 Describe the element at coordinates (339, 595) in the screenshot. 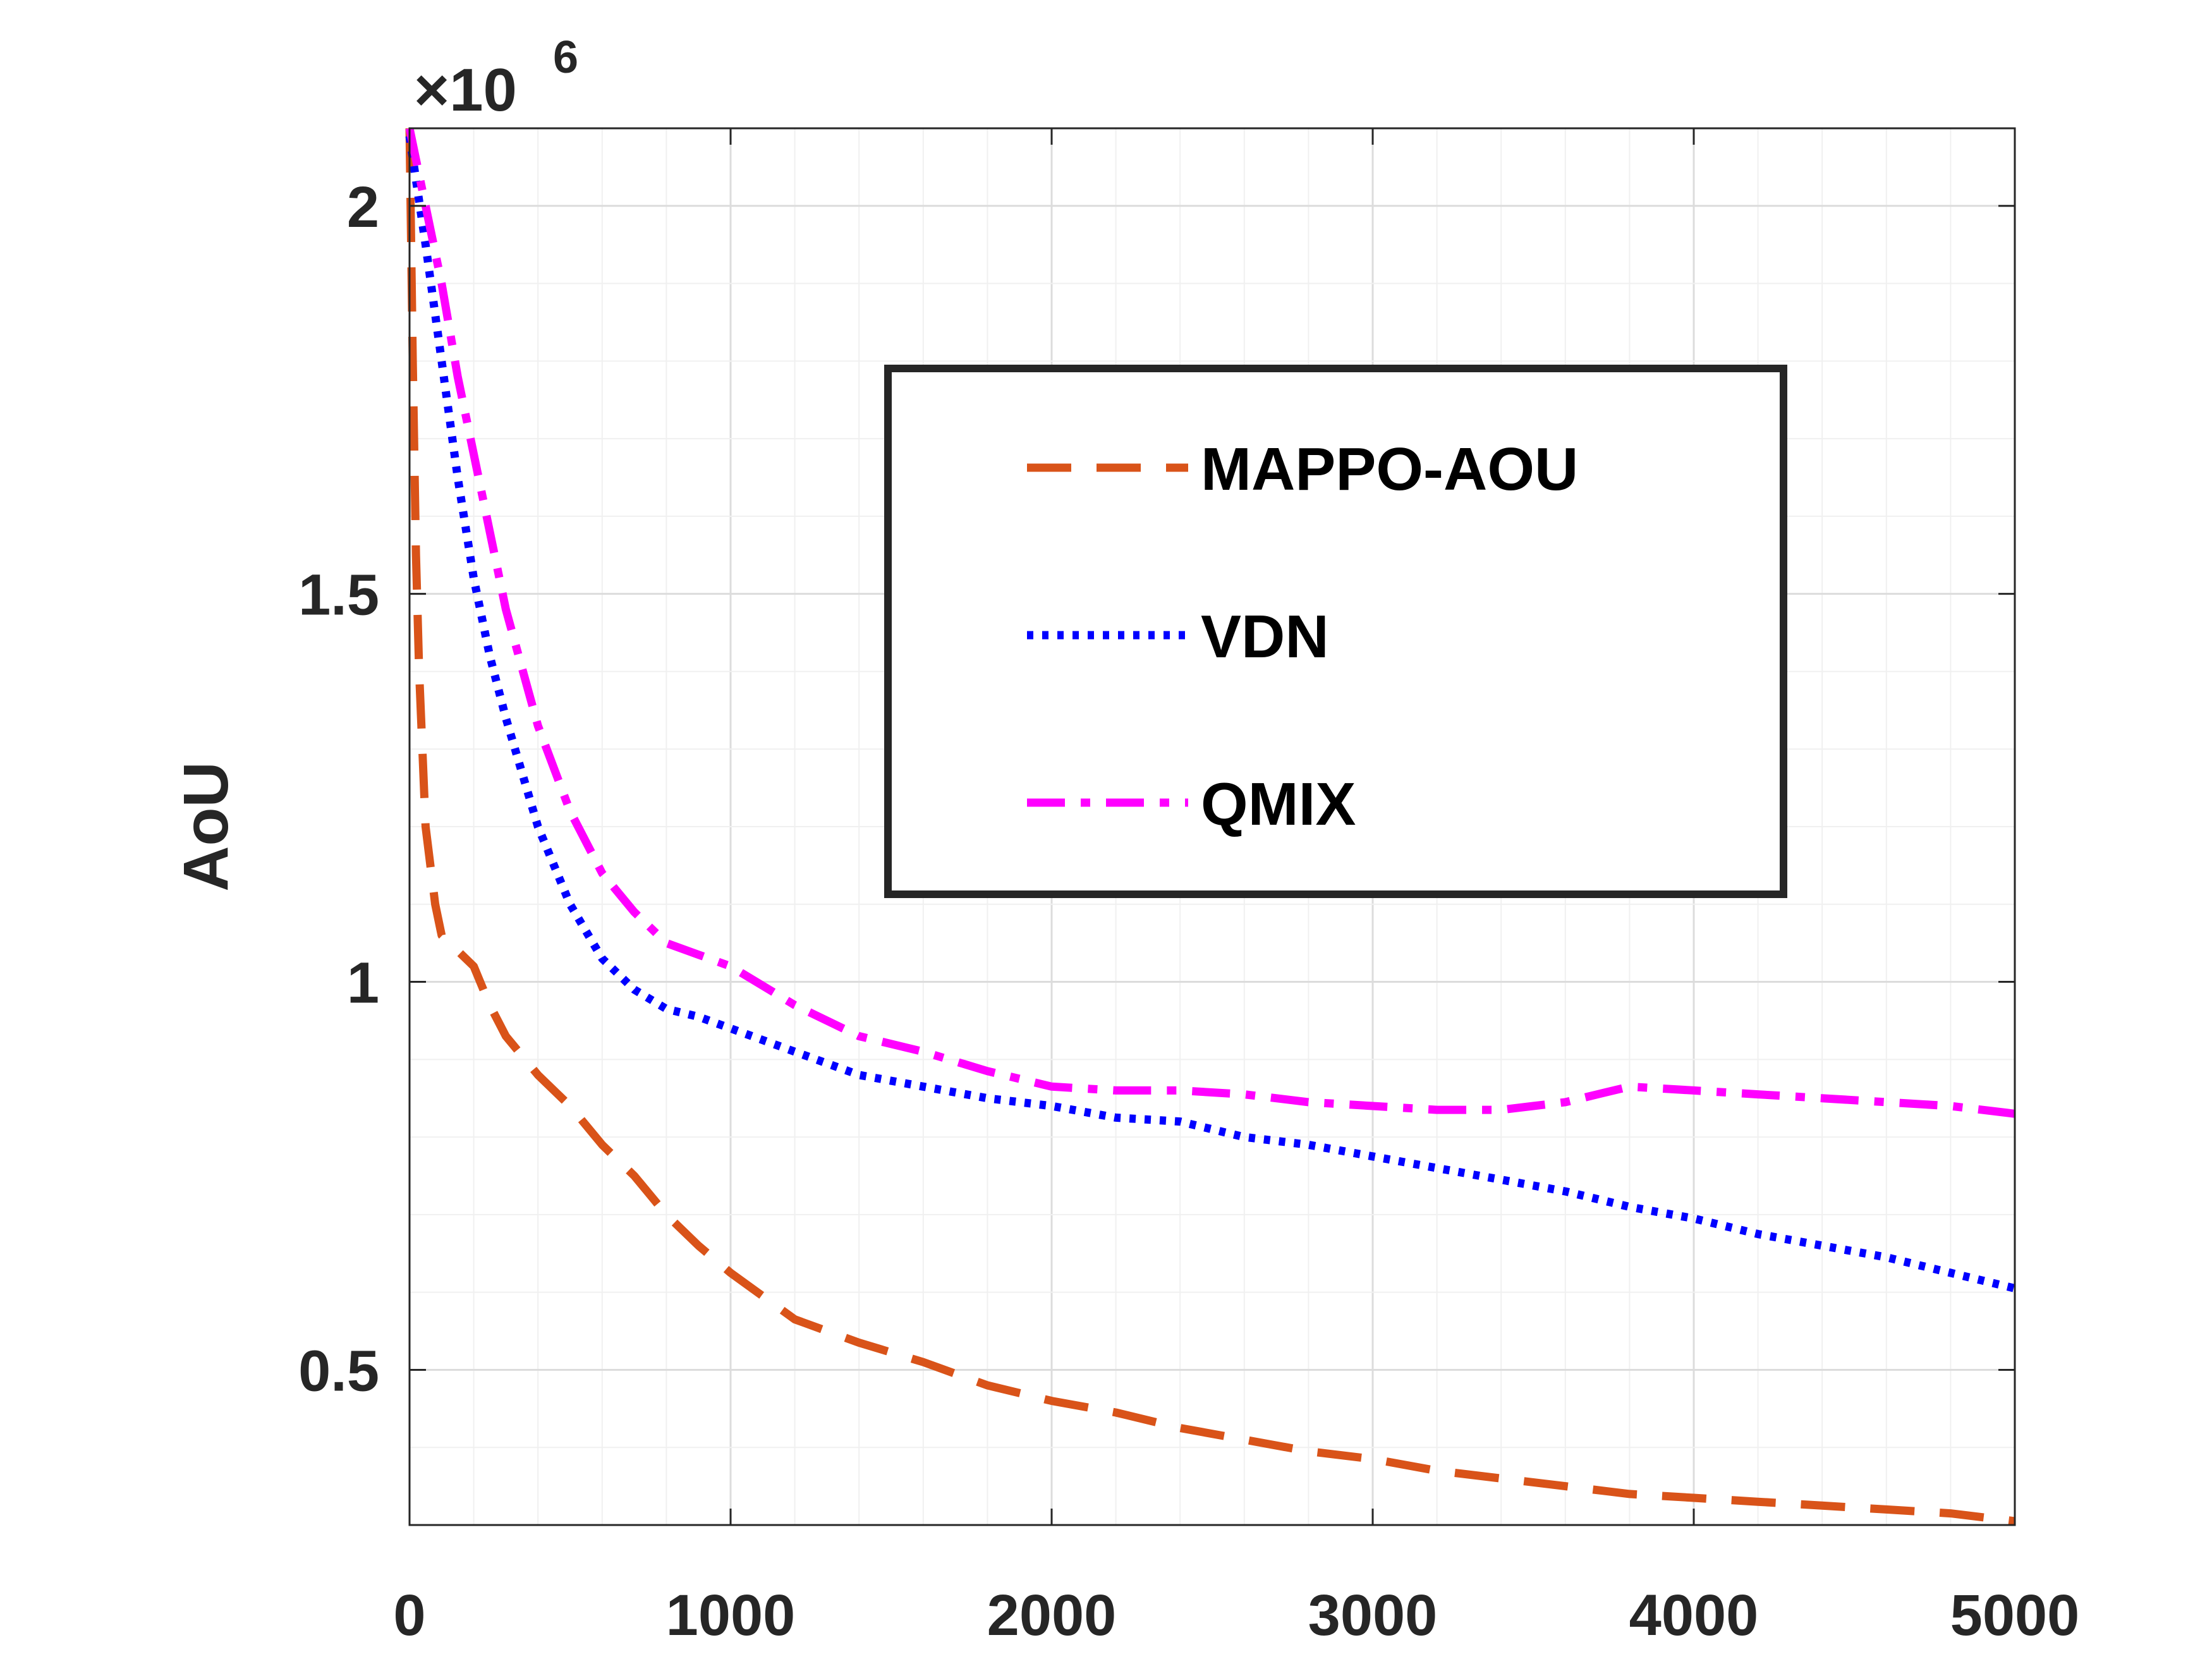

I see `y-tick-label: 1.5` at that location.